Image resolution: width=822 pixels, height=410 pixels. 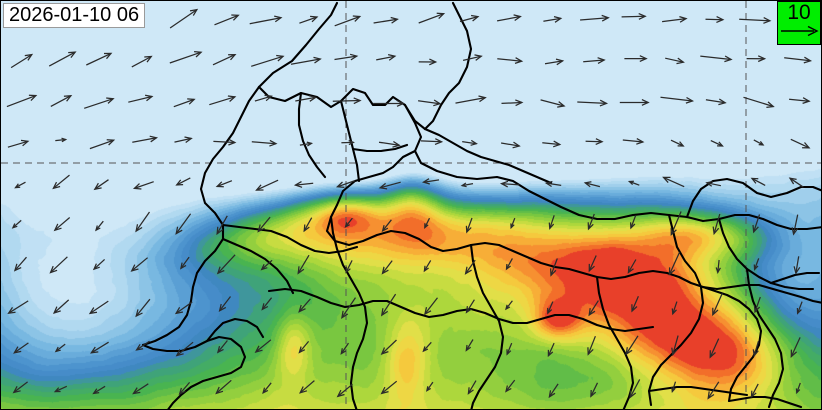 I want to click on timestamp-text: 2026-01-10 06, so click(x=74, y=15).